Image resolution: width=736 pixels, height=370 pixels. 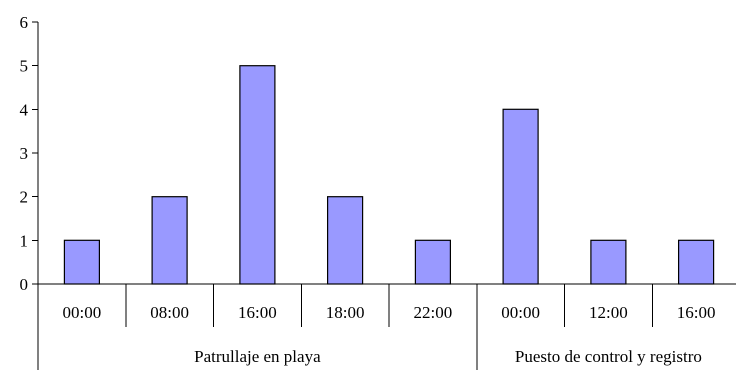 What do you see at coordinates (24, 240) in the screenshot?
I see `y-tick-label: 1` at bounding box center [24, 240].